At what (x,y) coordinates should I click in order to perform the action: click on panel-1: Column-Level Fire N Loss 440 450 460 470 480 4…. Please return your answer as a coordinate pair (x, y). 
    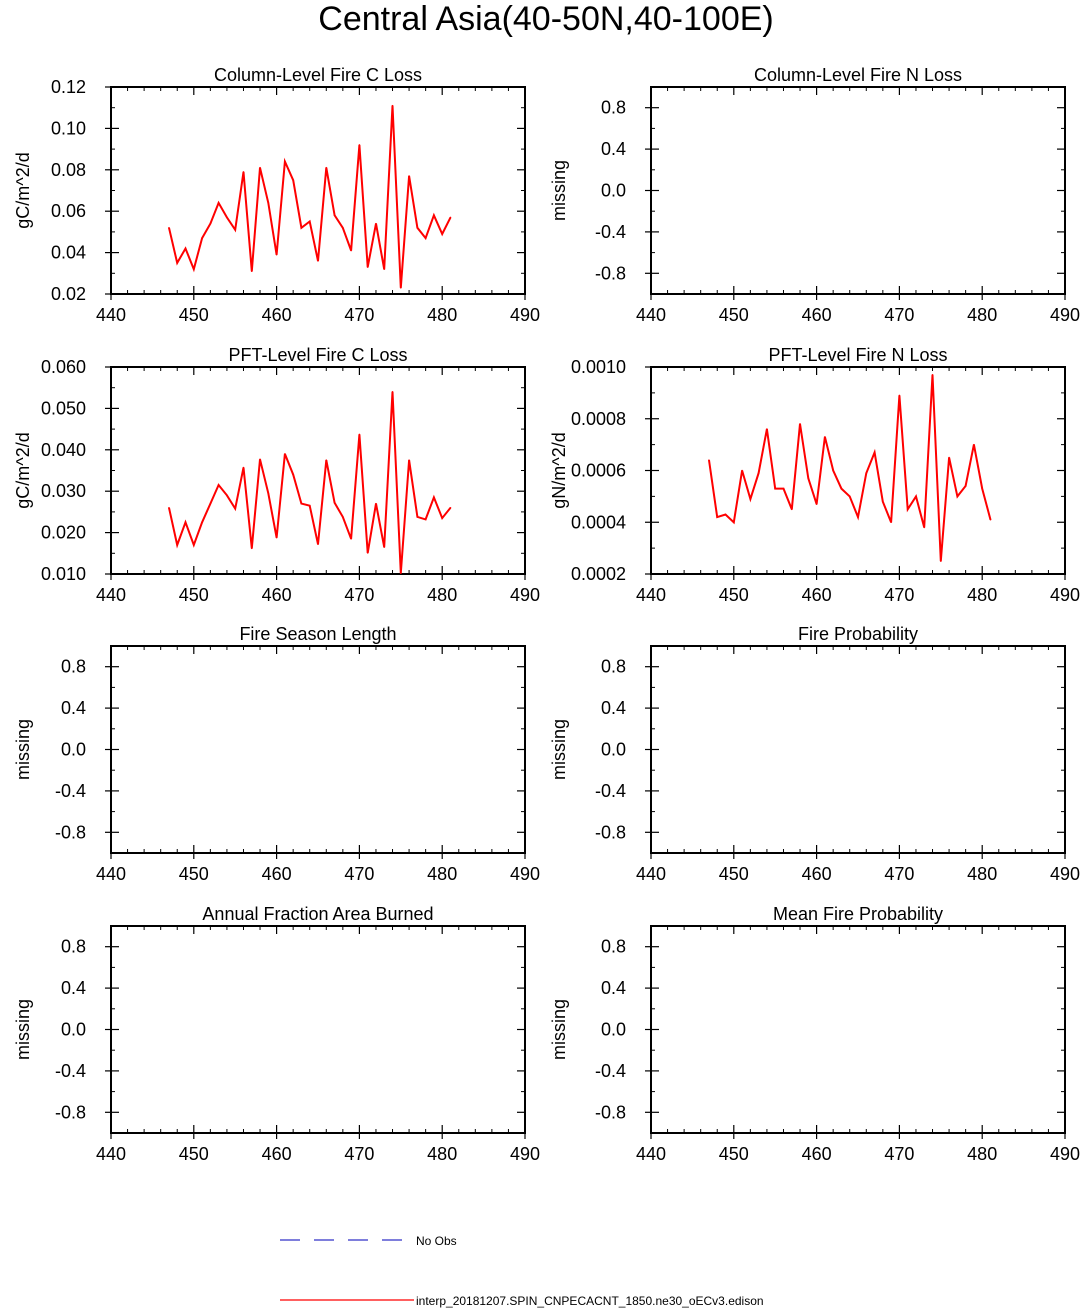
    Looking at the image, I should click on (814, 195).